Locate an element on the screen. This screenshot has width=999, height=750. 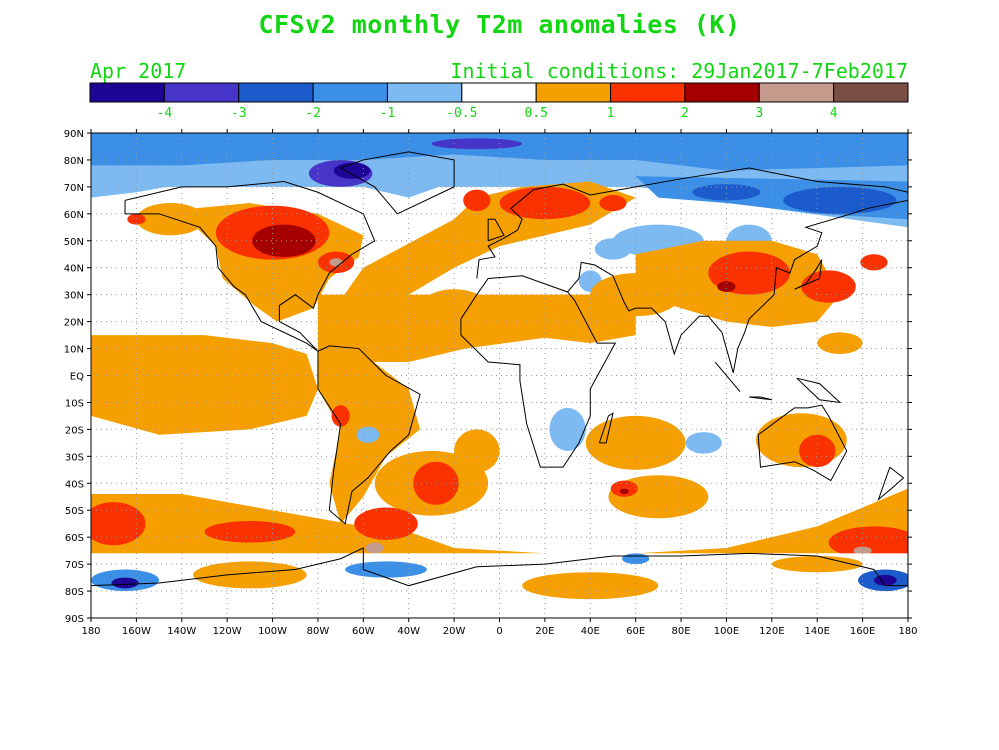
lon-label: 20W is located at coordinates (454, 631).